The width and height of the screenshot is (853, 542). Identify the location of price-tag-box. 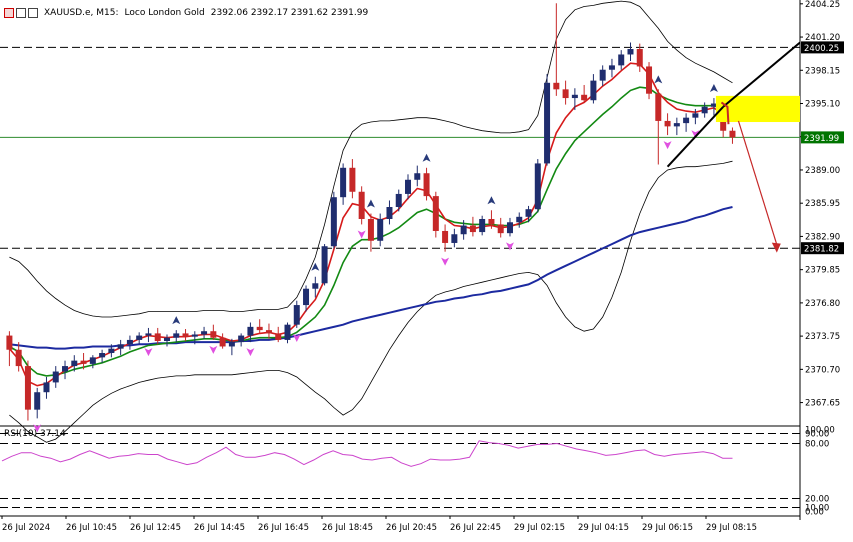
(822, 47).